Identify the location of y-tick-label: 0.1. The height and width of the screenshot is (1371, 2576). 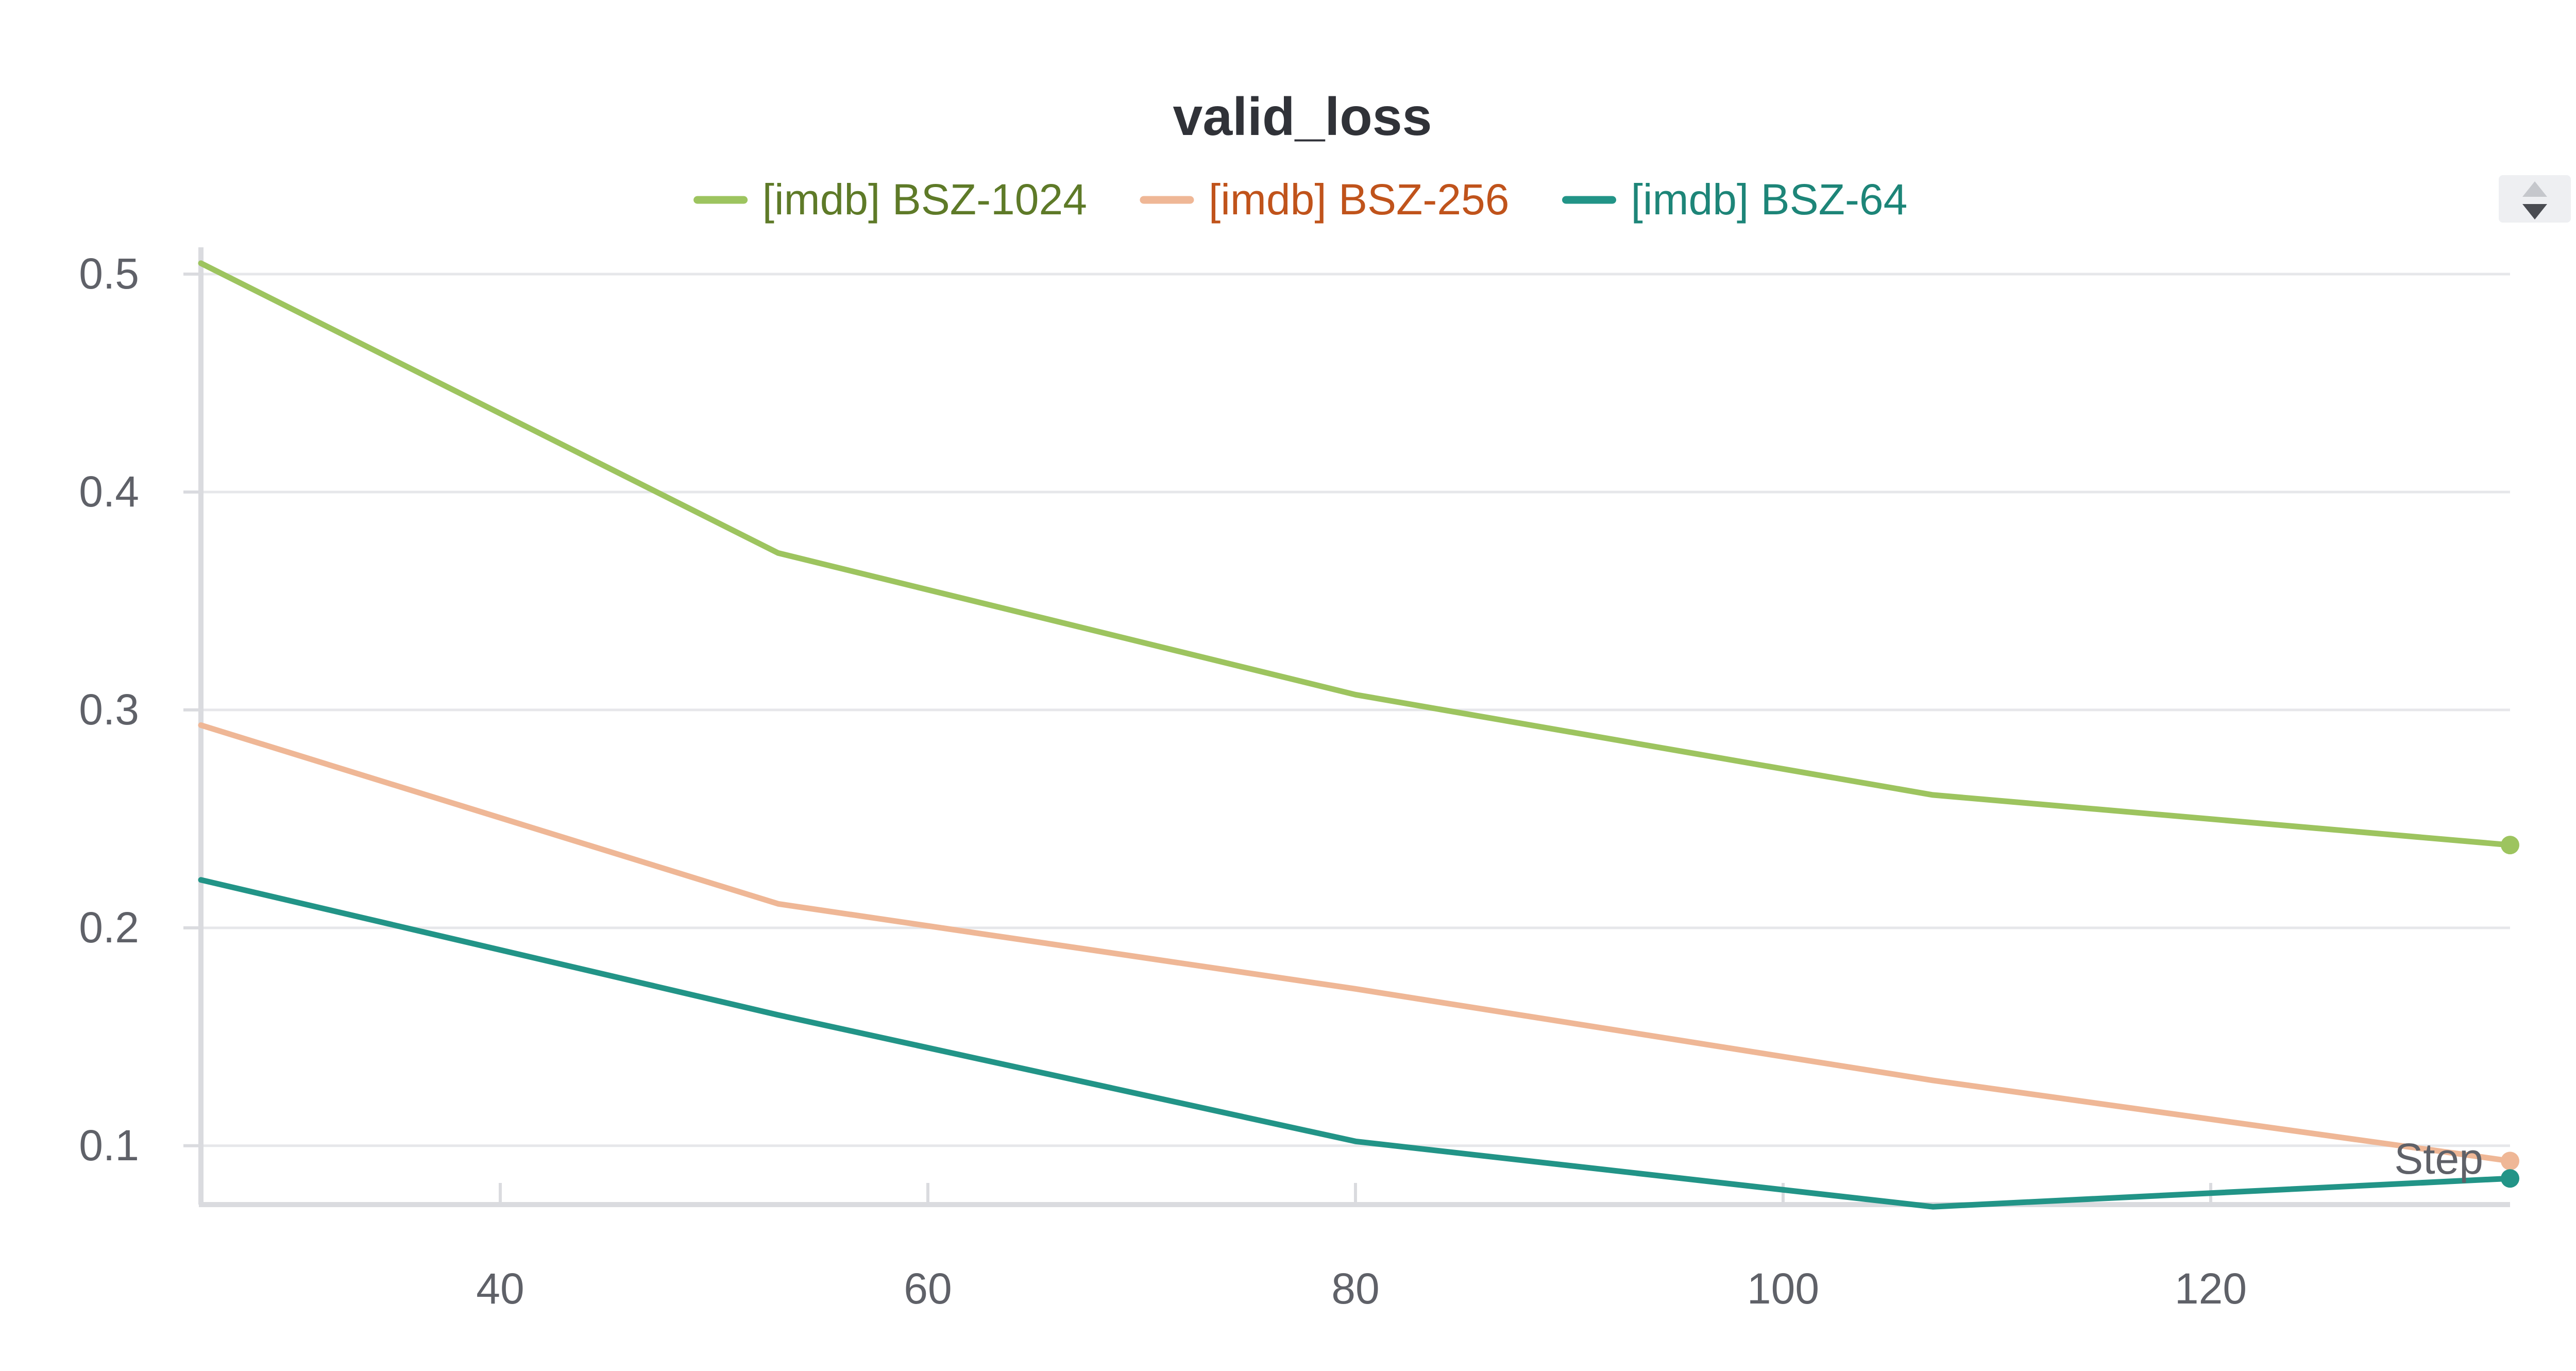
(109, 1145).